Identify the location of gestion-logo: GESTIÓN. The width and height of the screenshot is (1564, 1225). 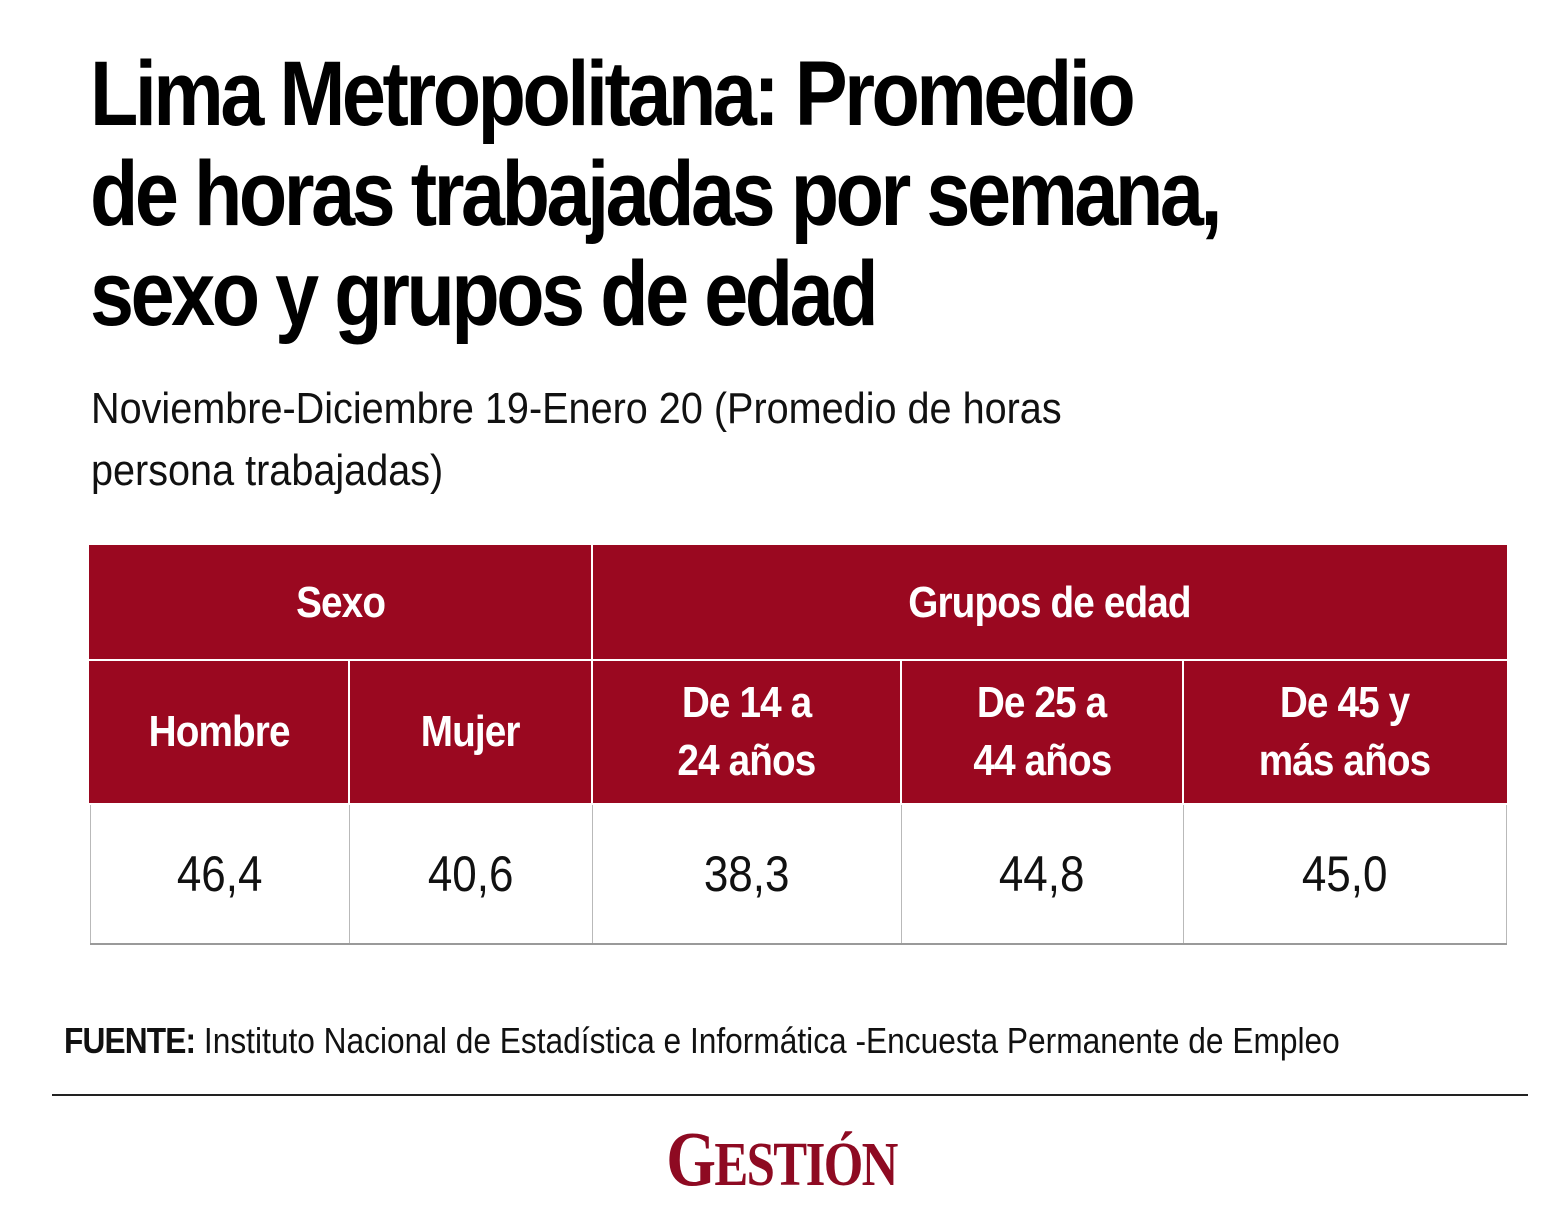
(782, 1158).